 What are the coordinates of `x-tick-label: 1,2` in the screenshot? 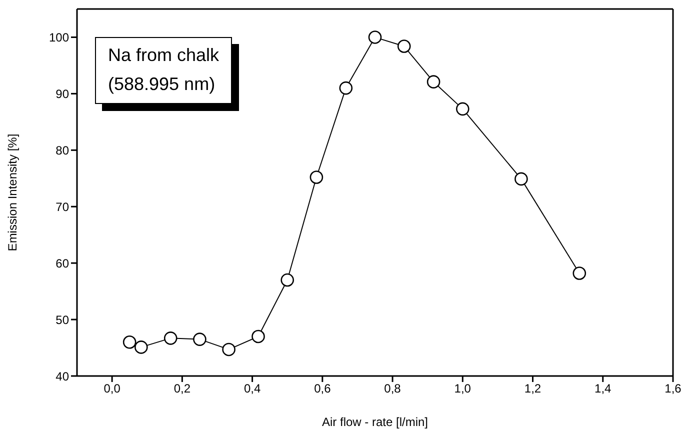 It's located at (533, 389).